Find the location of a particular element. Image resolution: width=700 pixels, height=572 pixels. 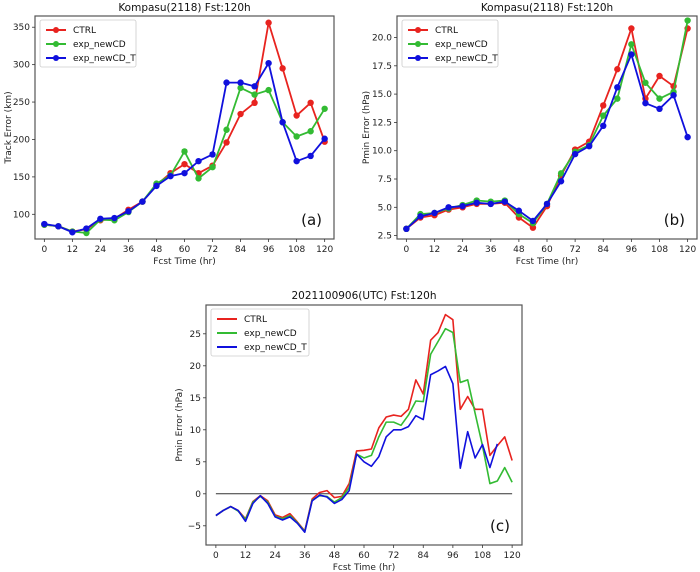

x-tick-label: 96 is located at coordinates (269, 250).